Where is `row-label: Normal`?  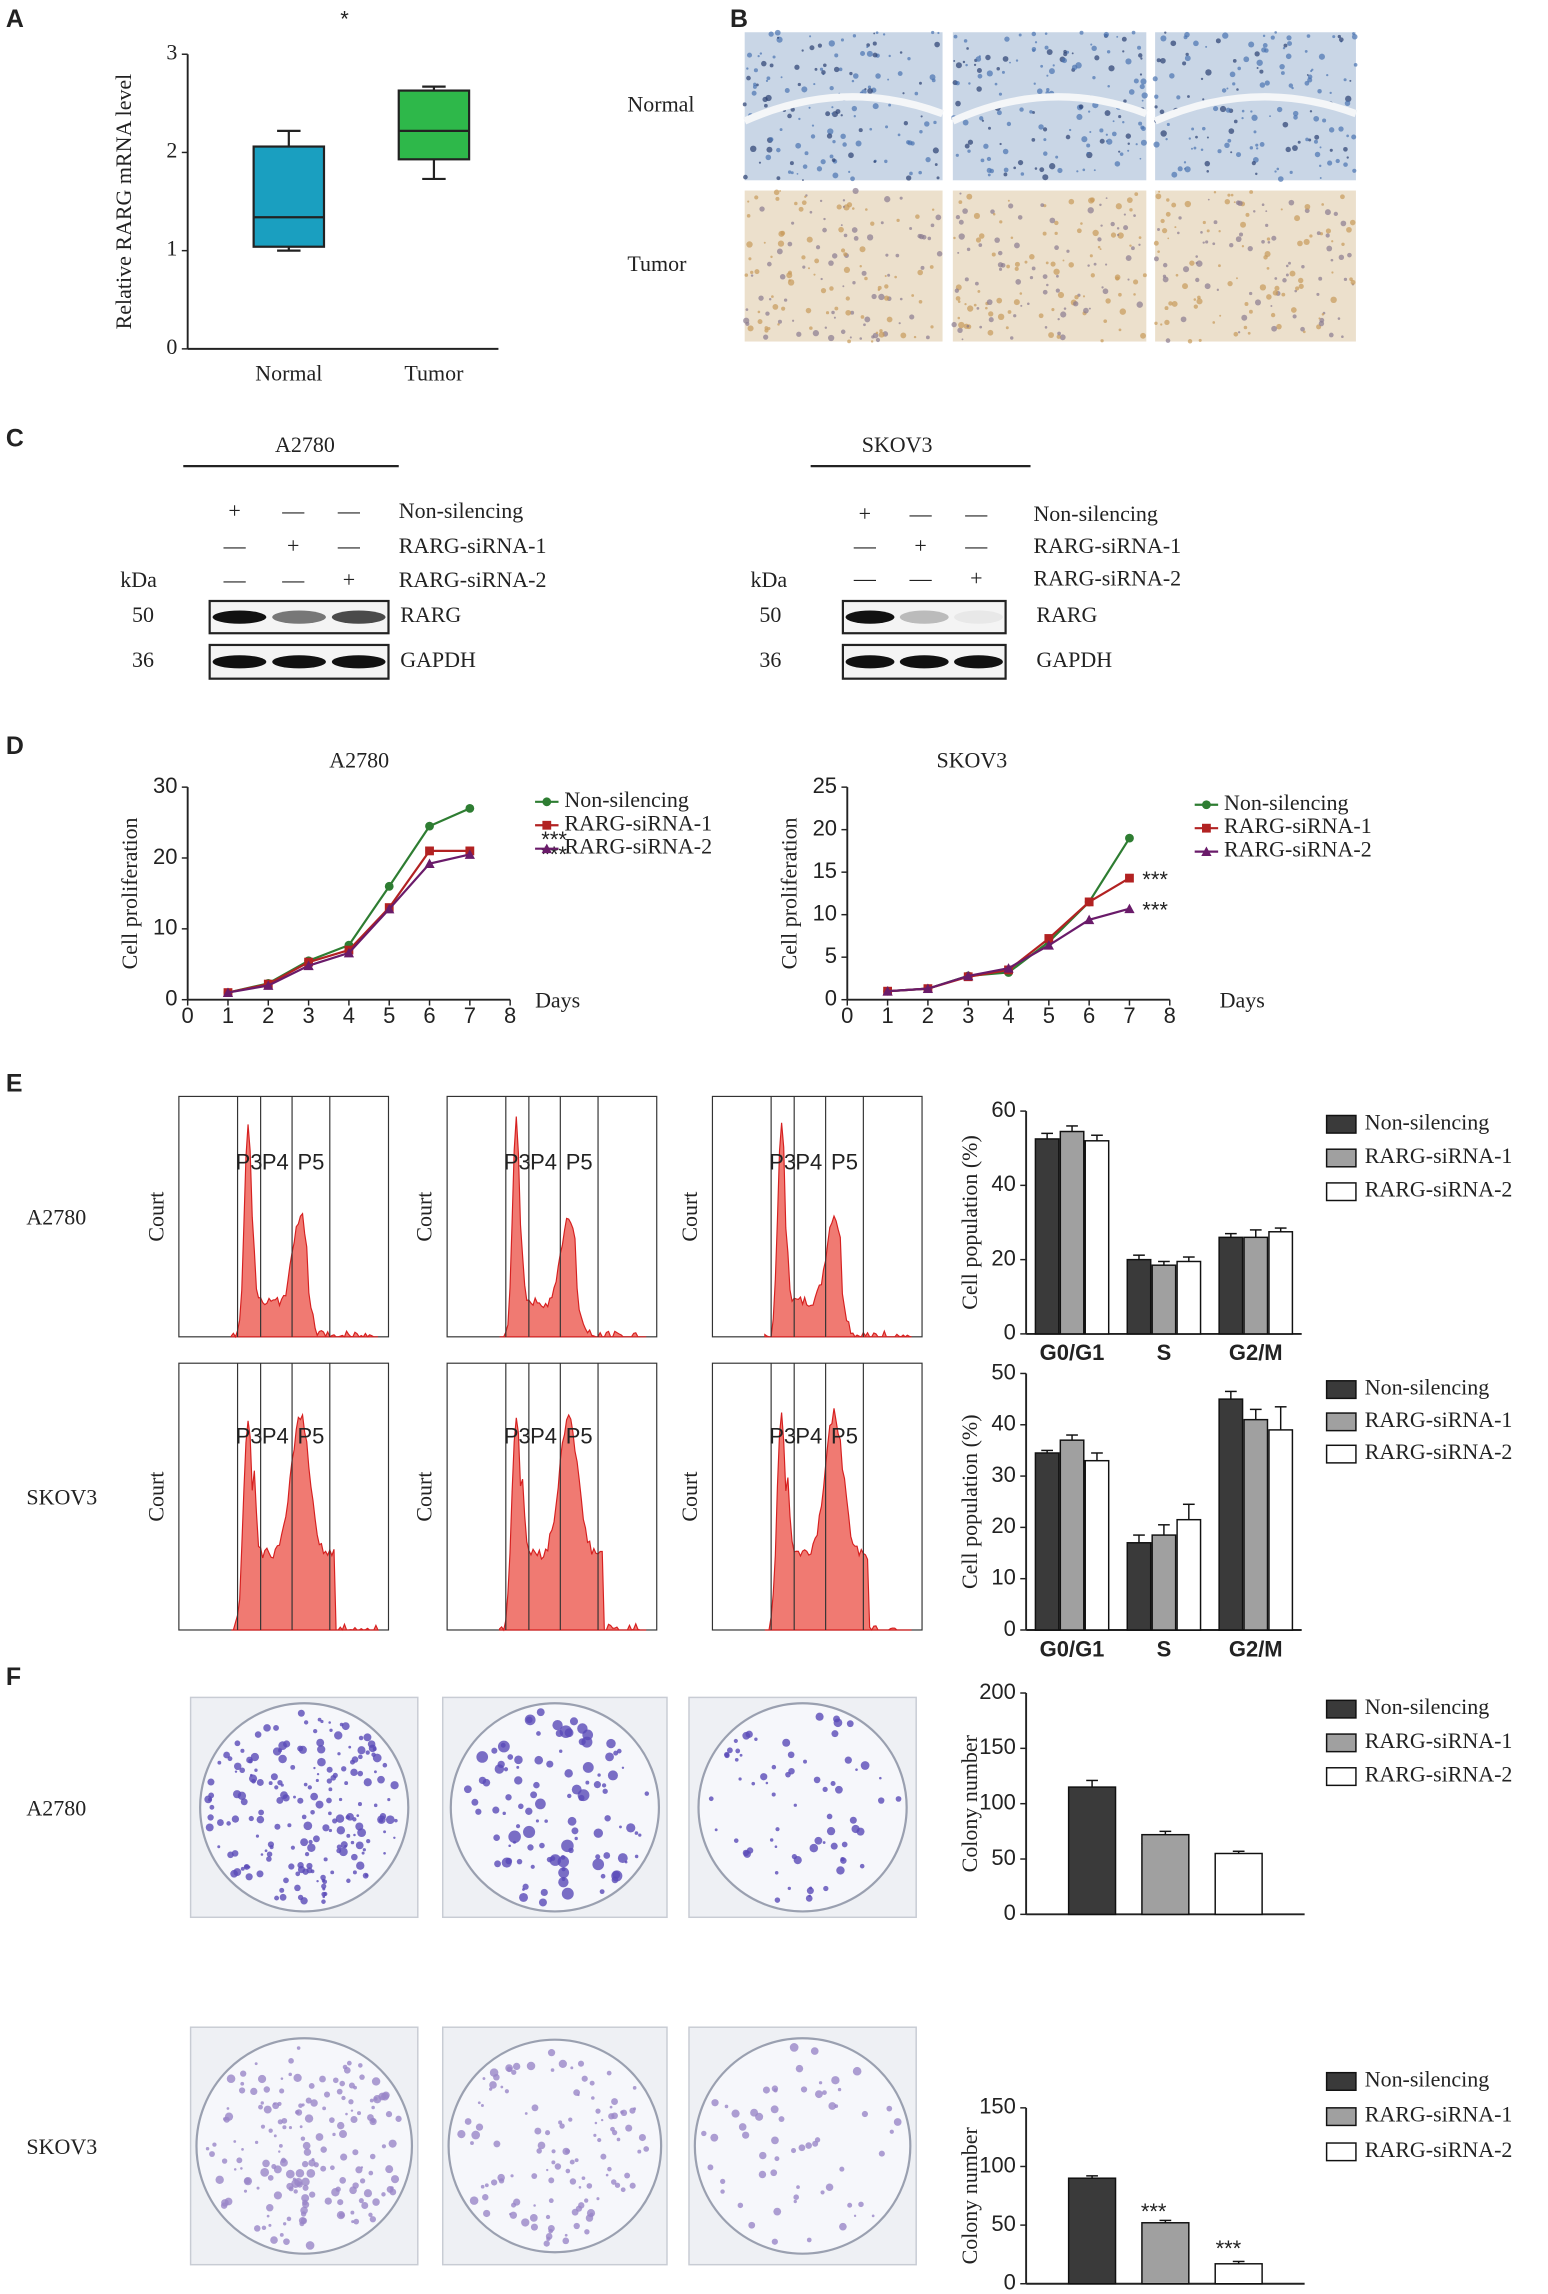 row-label: Normal is located at coordinates (660, 103).